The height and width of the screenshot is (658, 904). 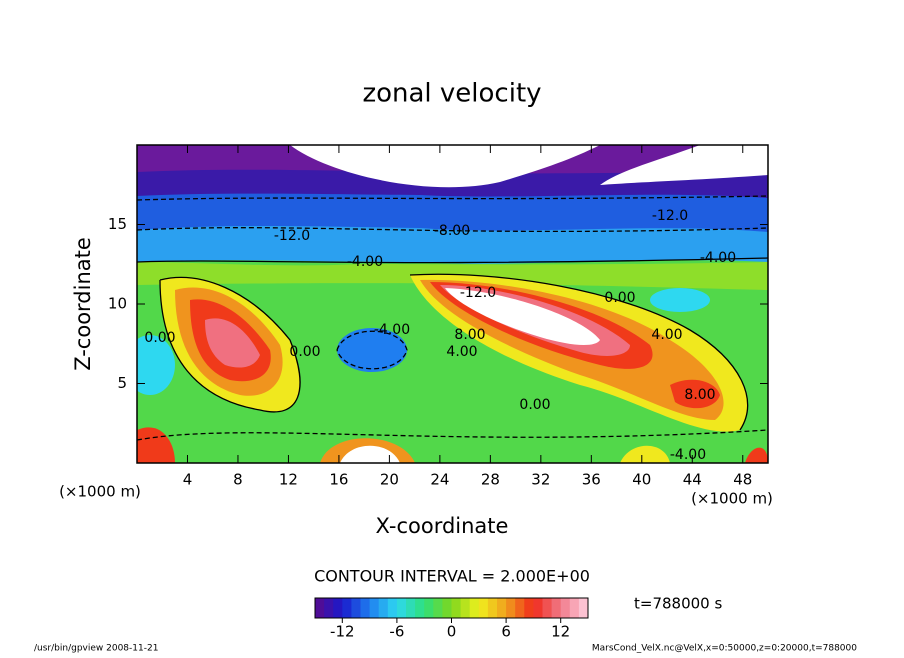 I want to click on x-tick-label: 16, so click(x=338, y=480).